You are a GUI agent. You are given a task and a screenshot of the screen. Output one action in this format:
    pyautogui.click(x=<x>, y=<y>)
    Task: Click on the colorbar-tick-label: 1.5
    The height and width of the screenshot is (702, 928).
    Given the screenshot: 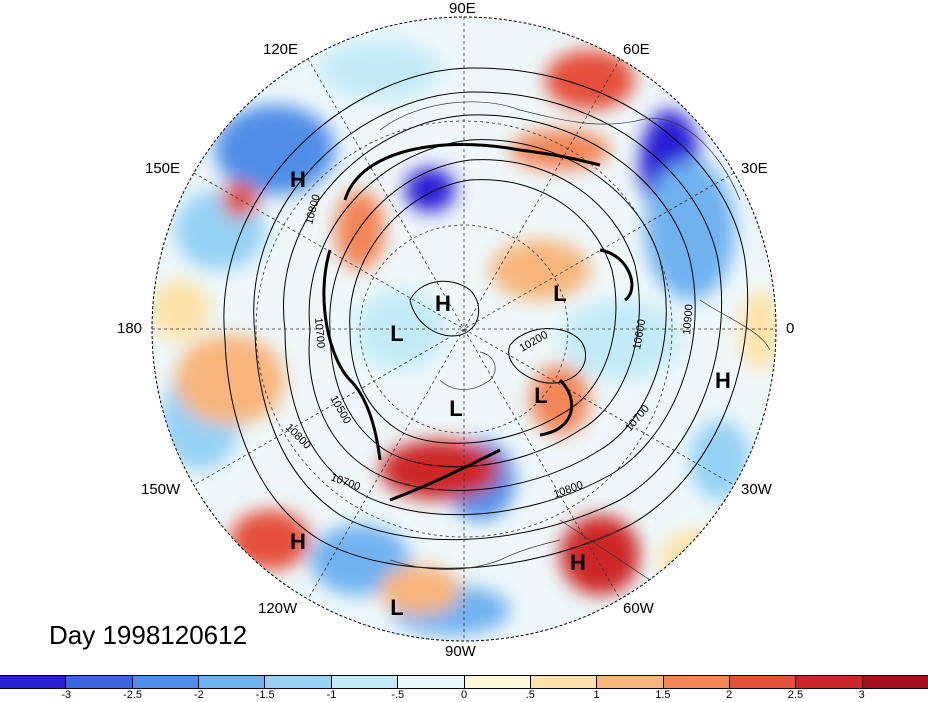 What is the action you would take?
    pyautogui.click(x=663, y=695)
    